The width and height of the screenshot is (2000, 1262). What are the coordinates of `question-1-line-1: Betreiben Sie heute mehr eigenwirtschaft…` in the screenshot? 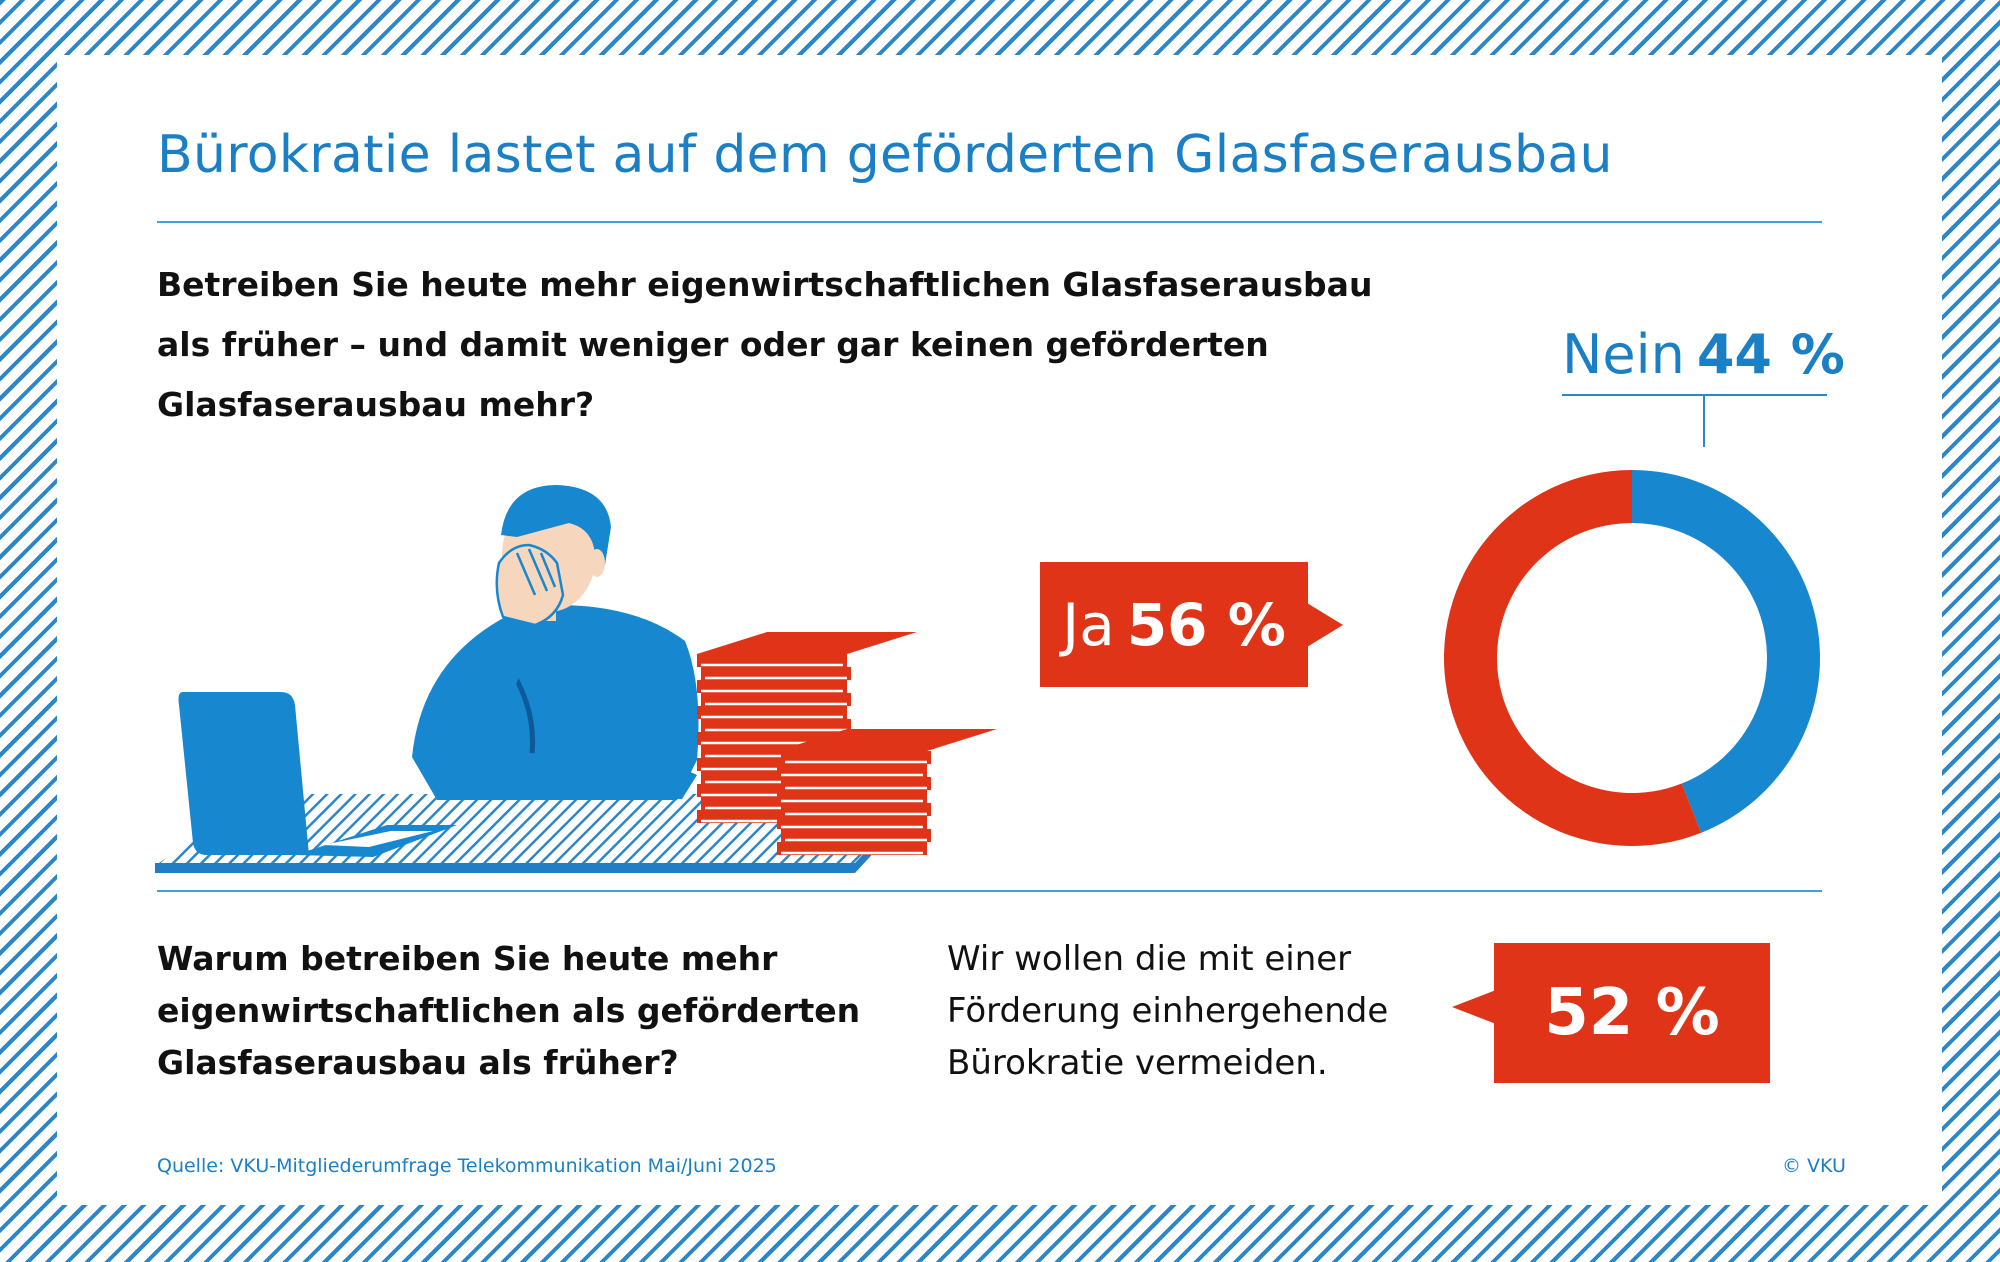 It's located at (765, 284).